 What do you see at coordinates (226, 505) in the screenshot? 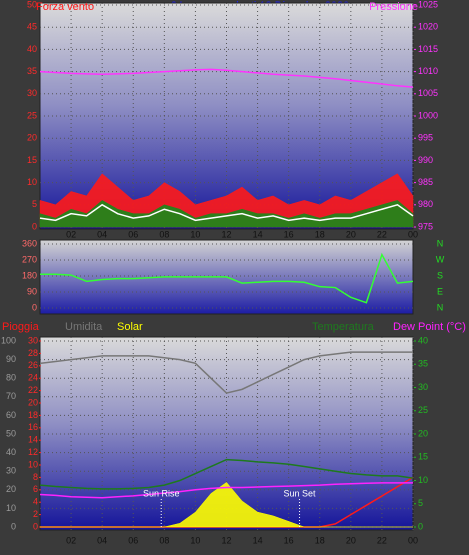
I see `series-area` at bounding box center [226, 505].